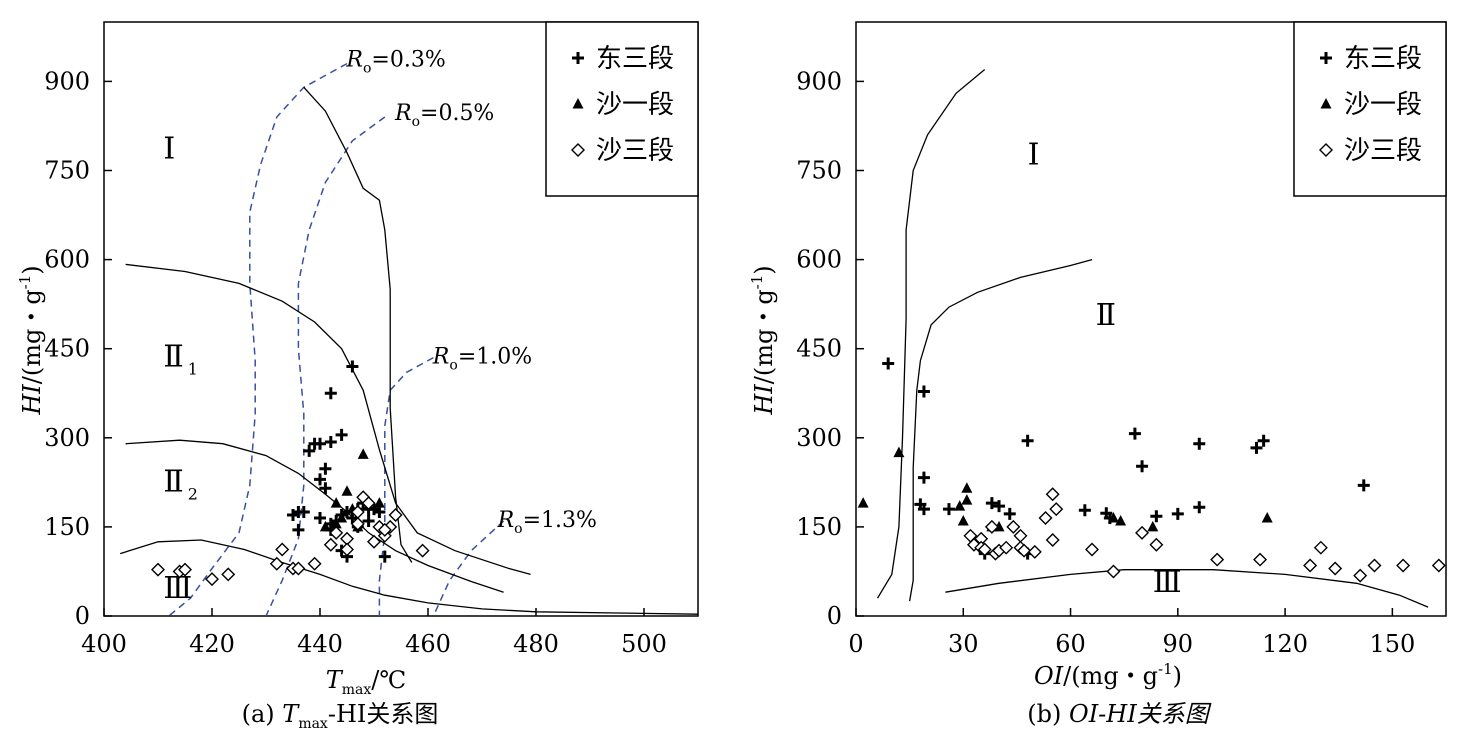 The width and height of the screenshot is (1476, 746). What do you see at coordinates (444, 115) in the screenshot?
I see `panel-a-ro-label: Ro=0.5%` at bounding box center [444, 115].